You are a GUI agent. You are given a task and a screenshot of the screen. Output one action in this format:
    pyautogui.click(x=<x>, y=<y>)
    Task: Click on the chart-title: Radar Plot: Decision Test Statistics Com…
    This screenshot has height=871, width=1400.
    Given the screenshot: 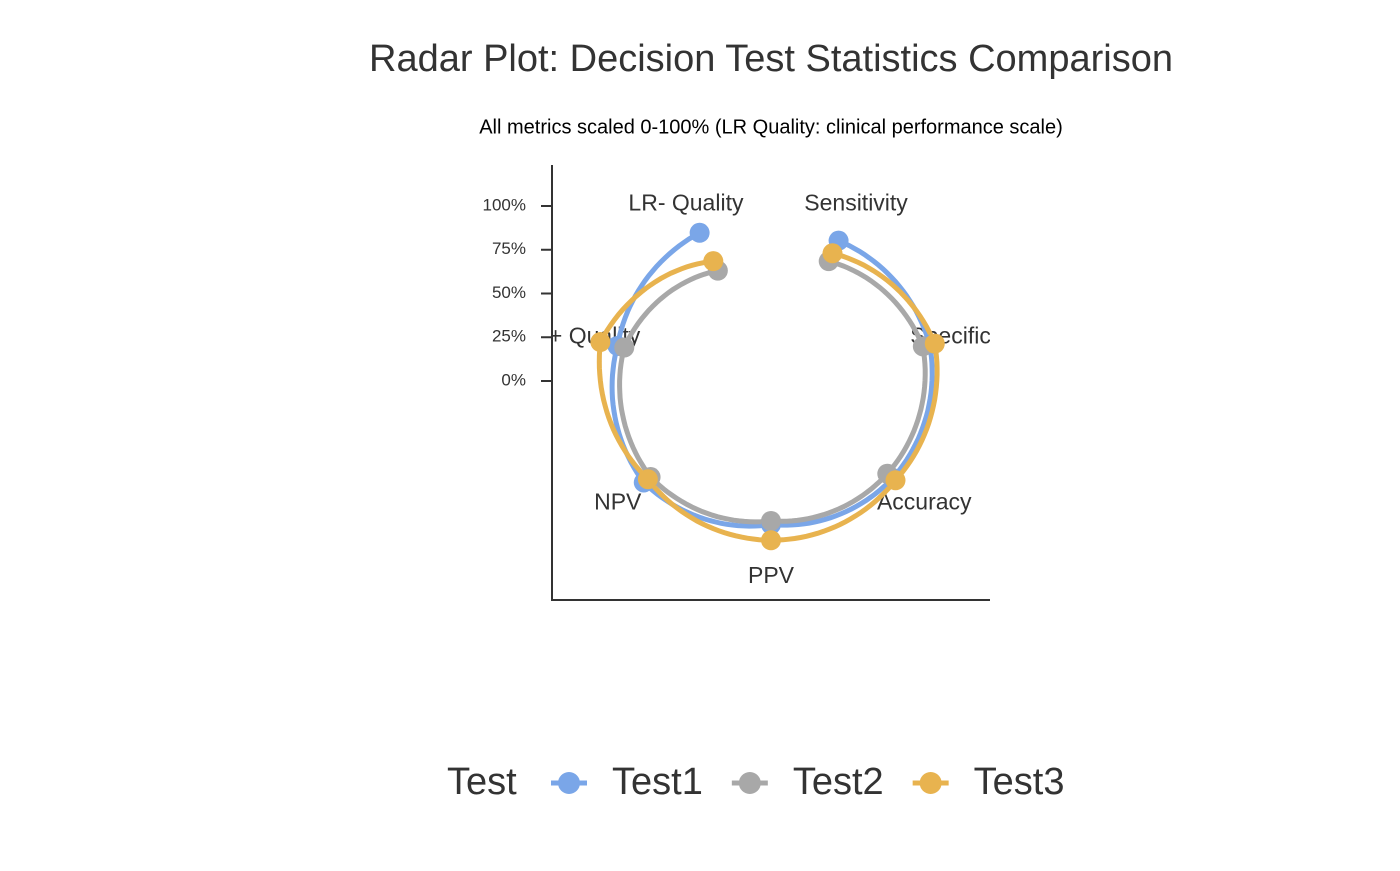 What is the action you would take?
    pyautogui.click(x=771, y=59)
    